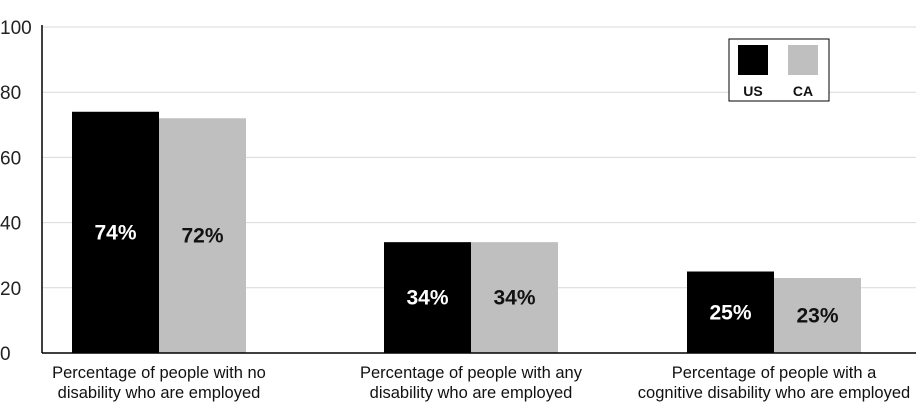 Image resolution: width=919 pixels, height=406 pixels. What do you see at coordinates (752, 91) in the screenshot?
I see `legend-label-us: US` at bounding box center [752, 91].